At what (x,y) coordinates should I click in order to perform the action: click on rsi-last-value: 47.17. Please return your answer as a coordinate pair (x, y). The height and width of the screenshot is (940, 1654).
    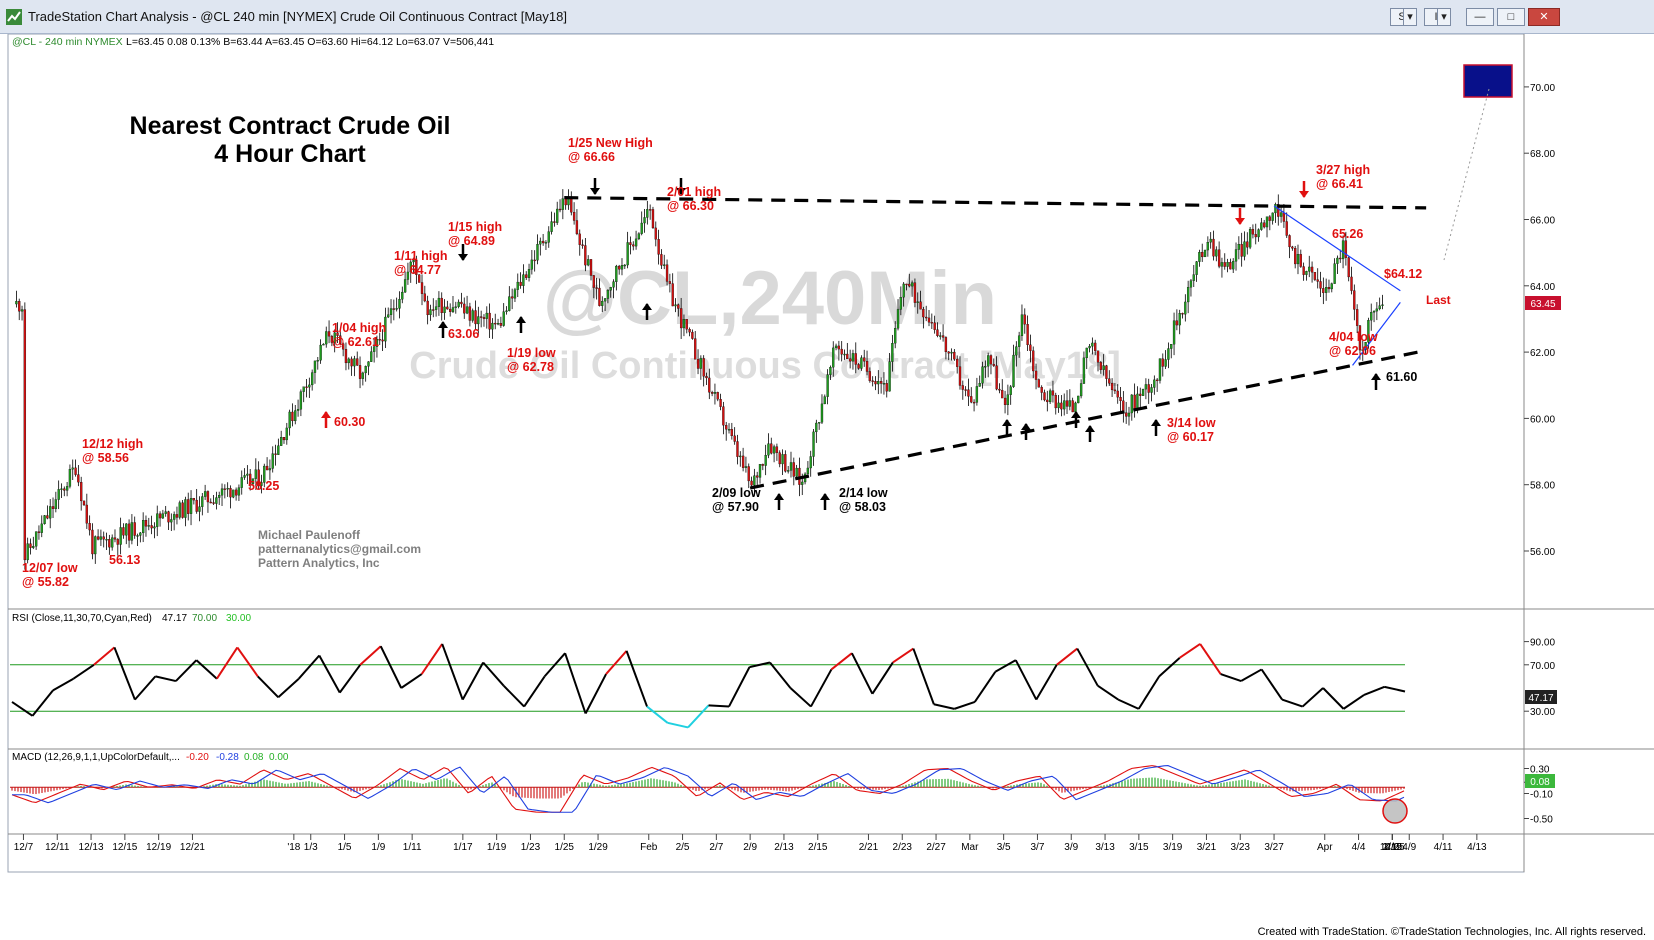
    Looking at the image, I should click on (1540, 698).